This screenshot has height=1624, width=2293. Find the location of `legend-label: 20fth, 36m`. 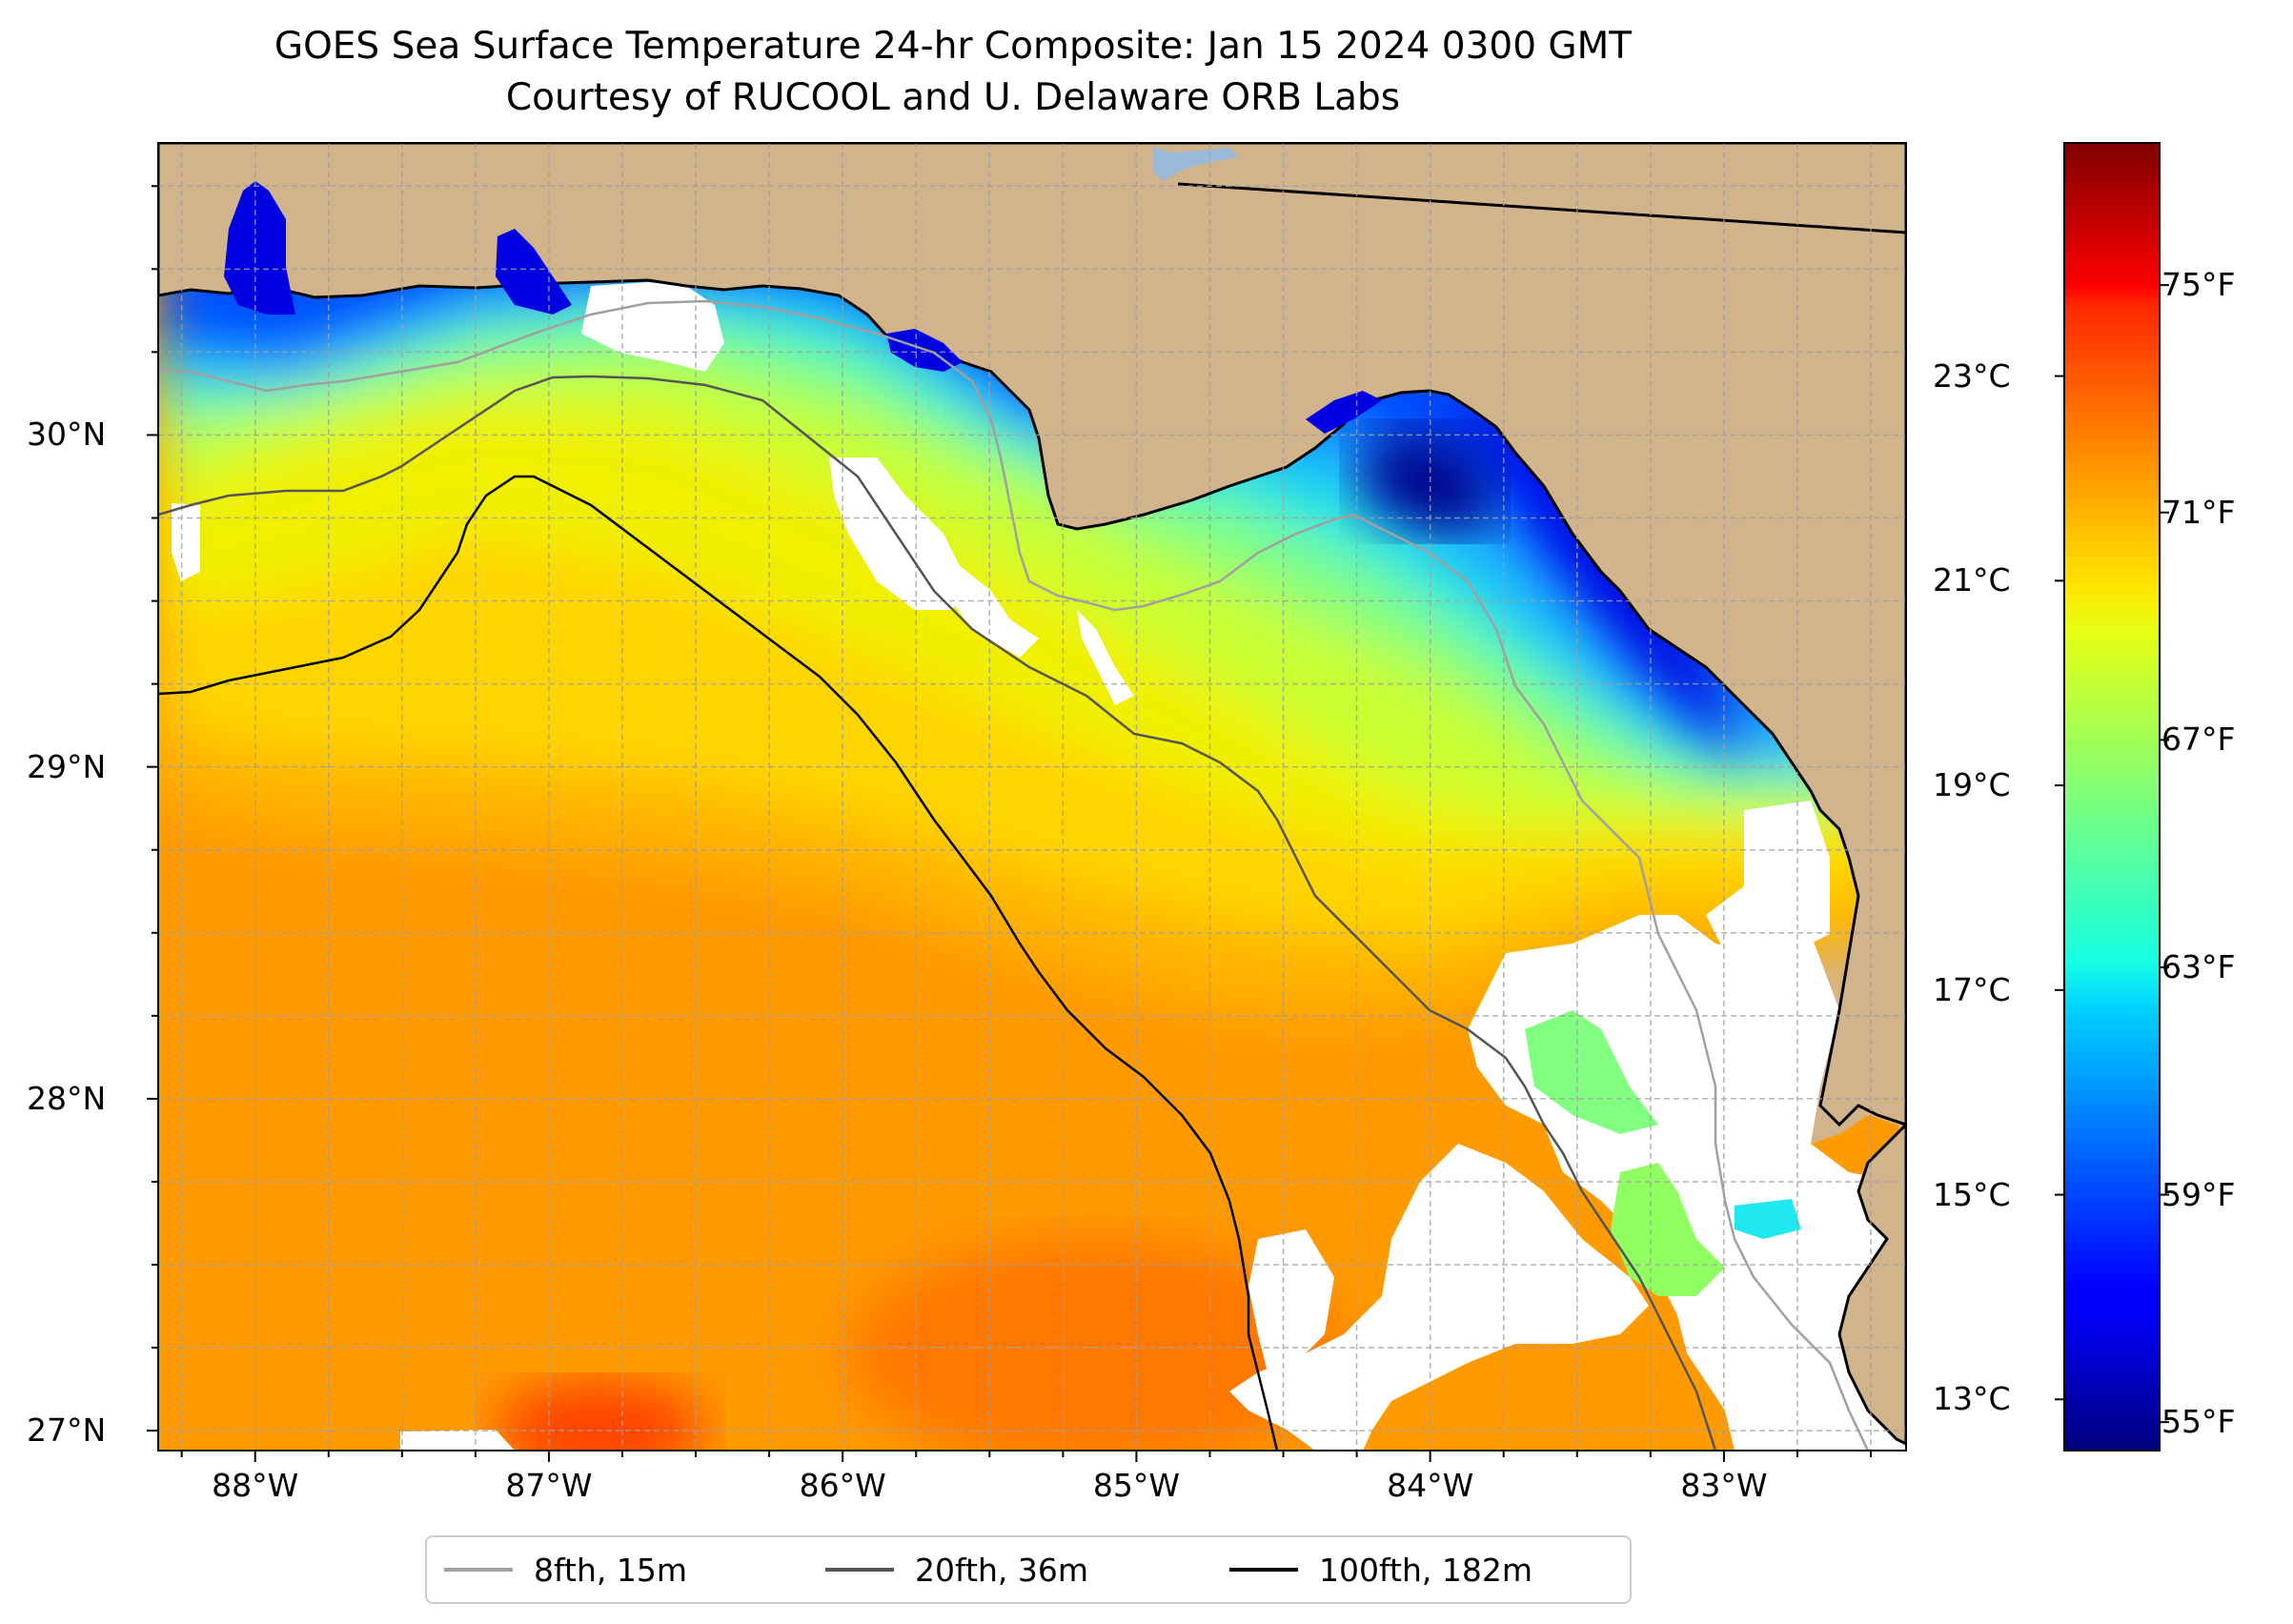

legend-label: 20fth, 36m is located at coordinates (1002, 1570).